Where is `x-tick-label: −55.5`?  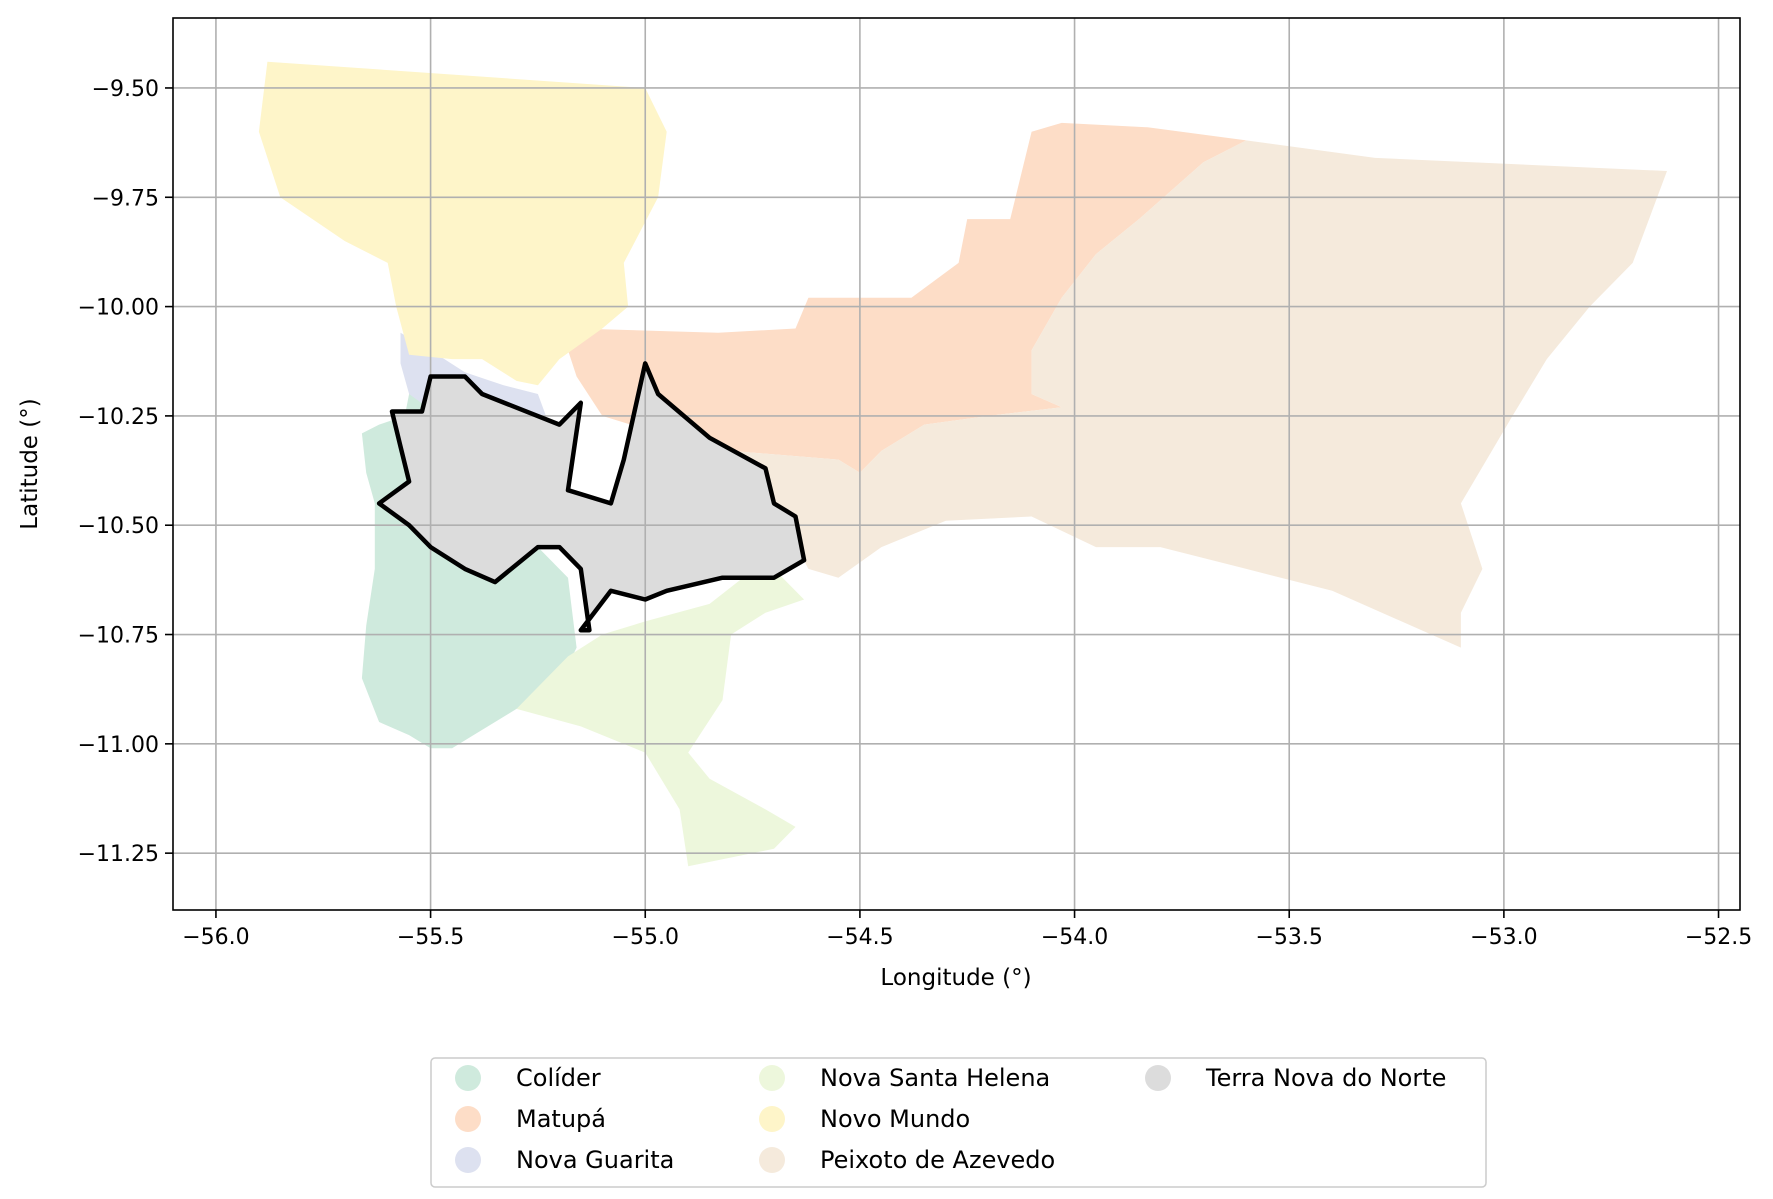
x-tick-label: −55.5 is located at coordinates (430, 937).